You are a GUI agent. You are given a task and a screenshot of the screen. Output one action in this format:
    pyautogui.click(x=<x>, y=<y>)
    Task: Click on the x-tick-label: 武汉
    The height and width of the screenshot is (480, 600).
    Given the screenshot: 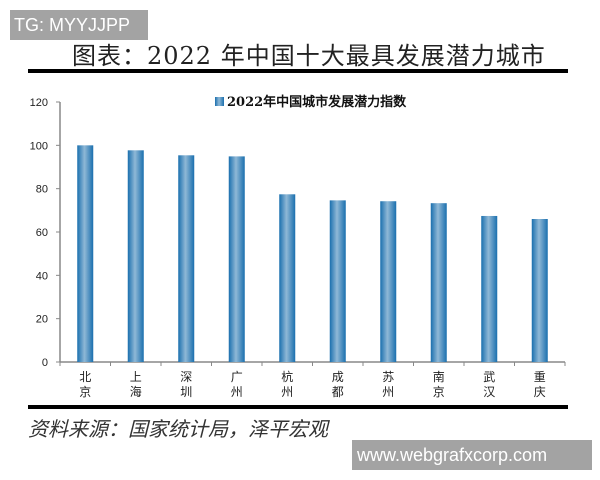 What is the action you would take?
    pyautogui.click(x=489, y=384)
    